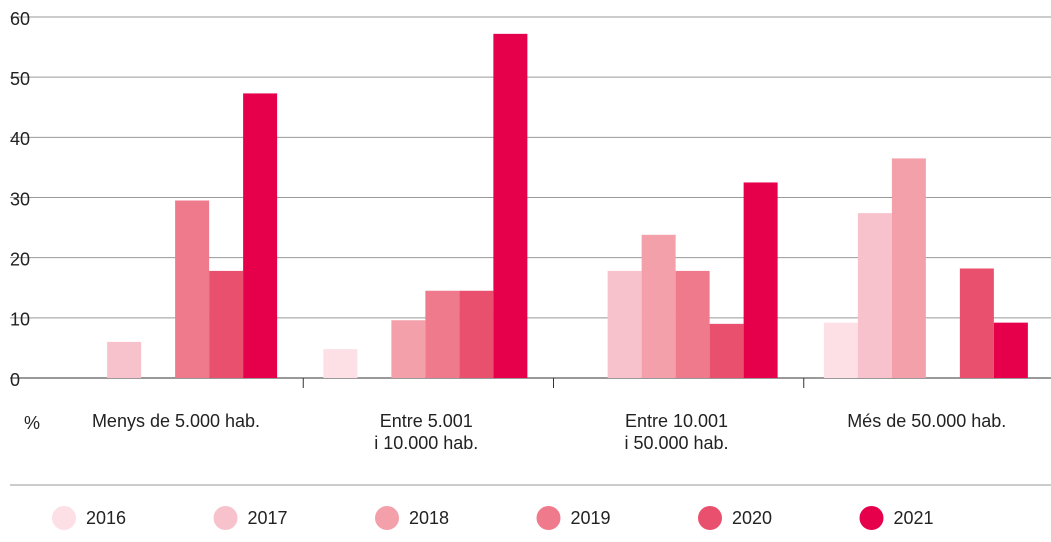  I want to click on y-tick-label: 50, so click(20, 79).